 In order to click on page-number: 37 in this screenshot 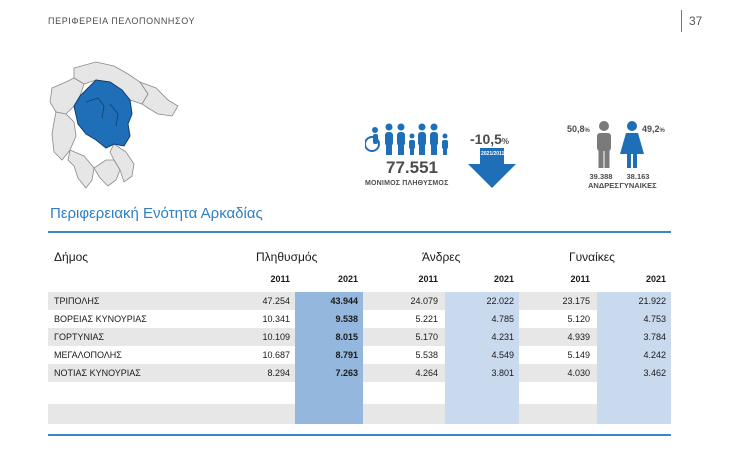, I will do `click(696, 21)`.